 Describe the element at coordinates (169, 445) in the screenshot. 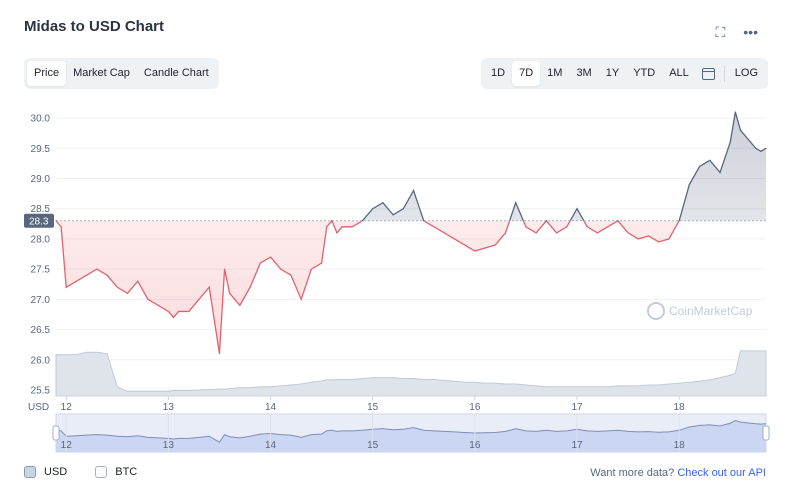

I see `navigator-tick-label: 13` at that location.